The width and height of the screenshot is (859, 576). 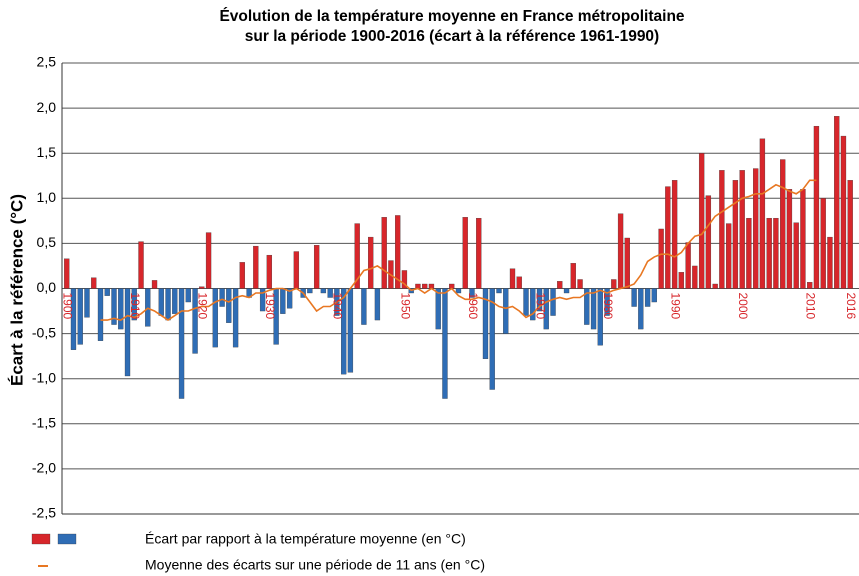 What do you see at coordinates (47, 197) in the screenshot?
I see `y-tick-label: 1,0` at bounding box center [47, 197].